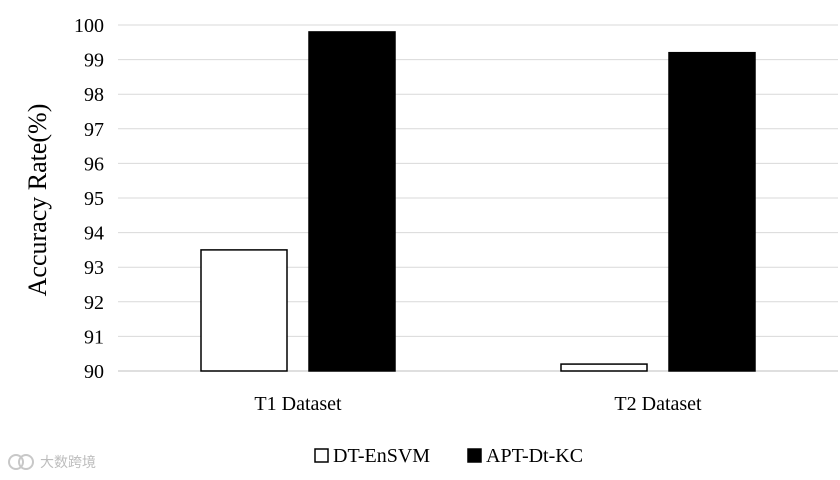 The image size is (840, 480). I want to click on x-category-labels: T1 Dataset T2 Dataset, so click(478, 404).